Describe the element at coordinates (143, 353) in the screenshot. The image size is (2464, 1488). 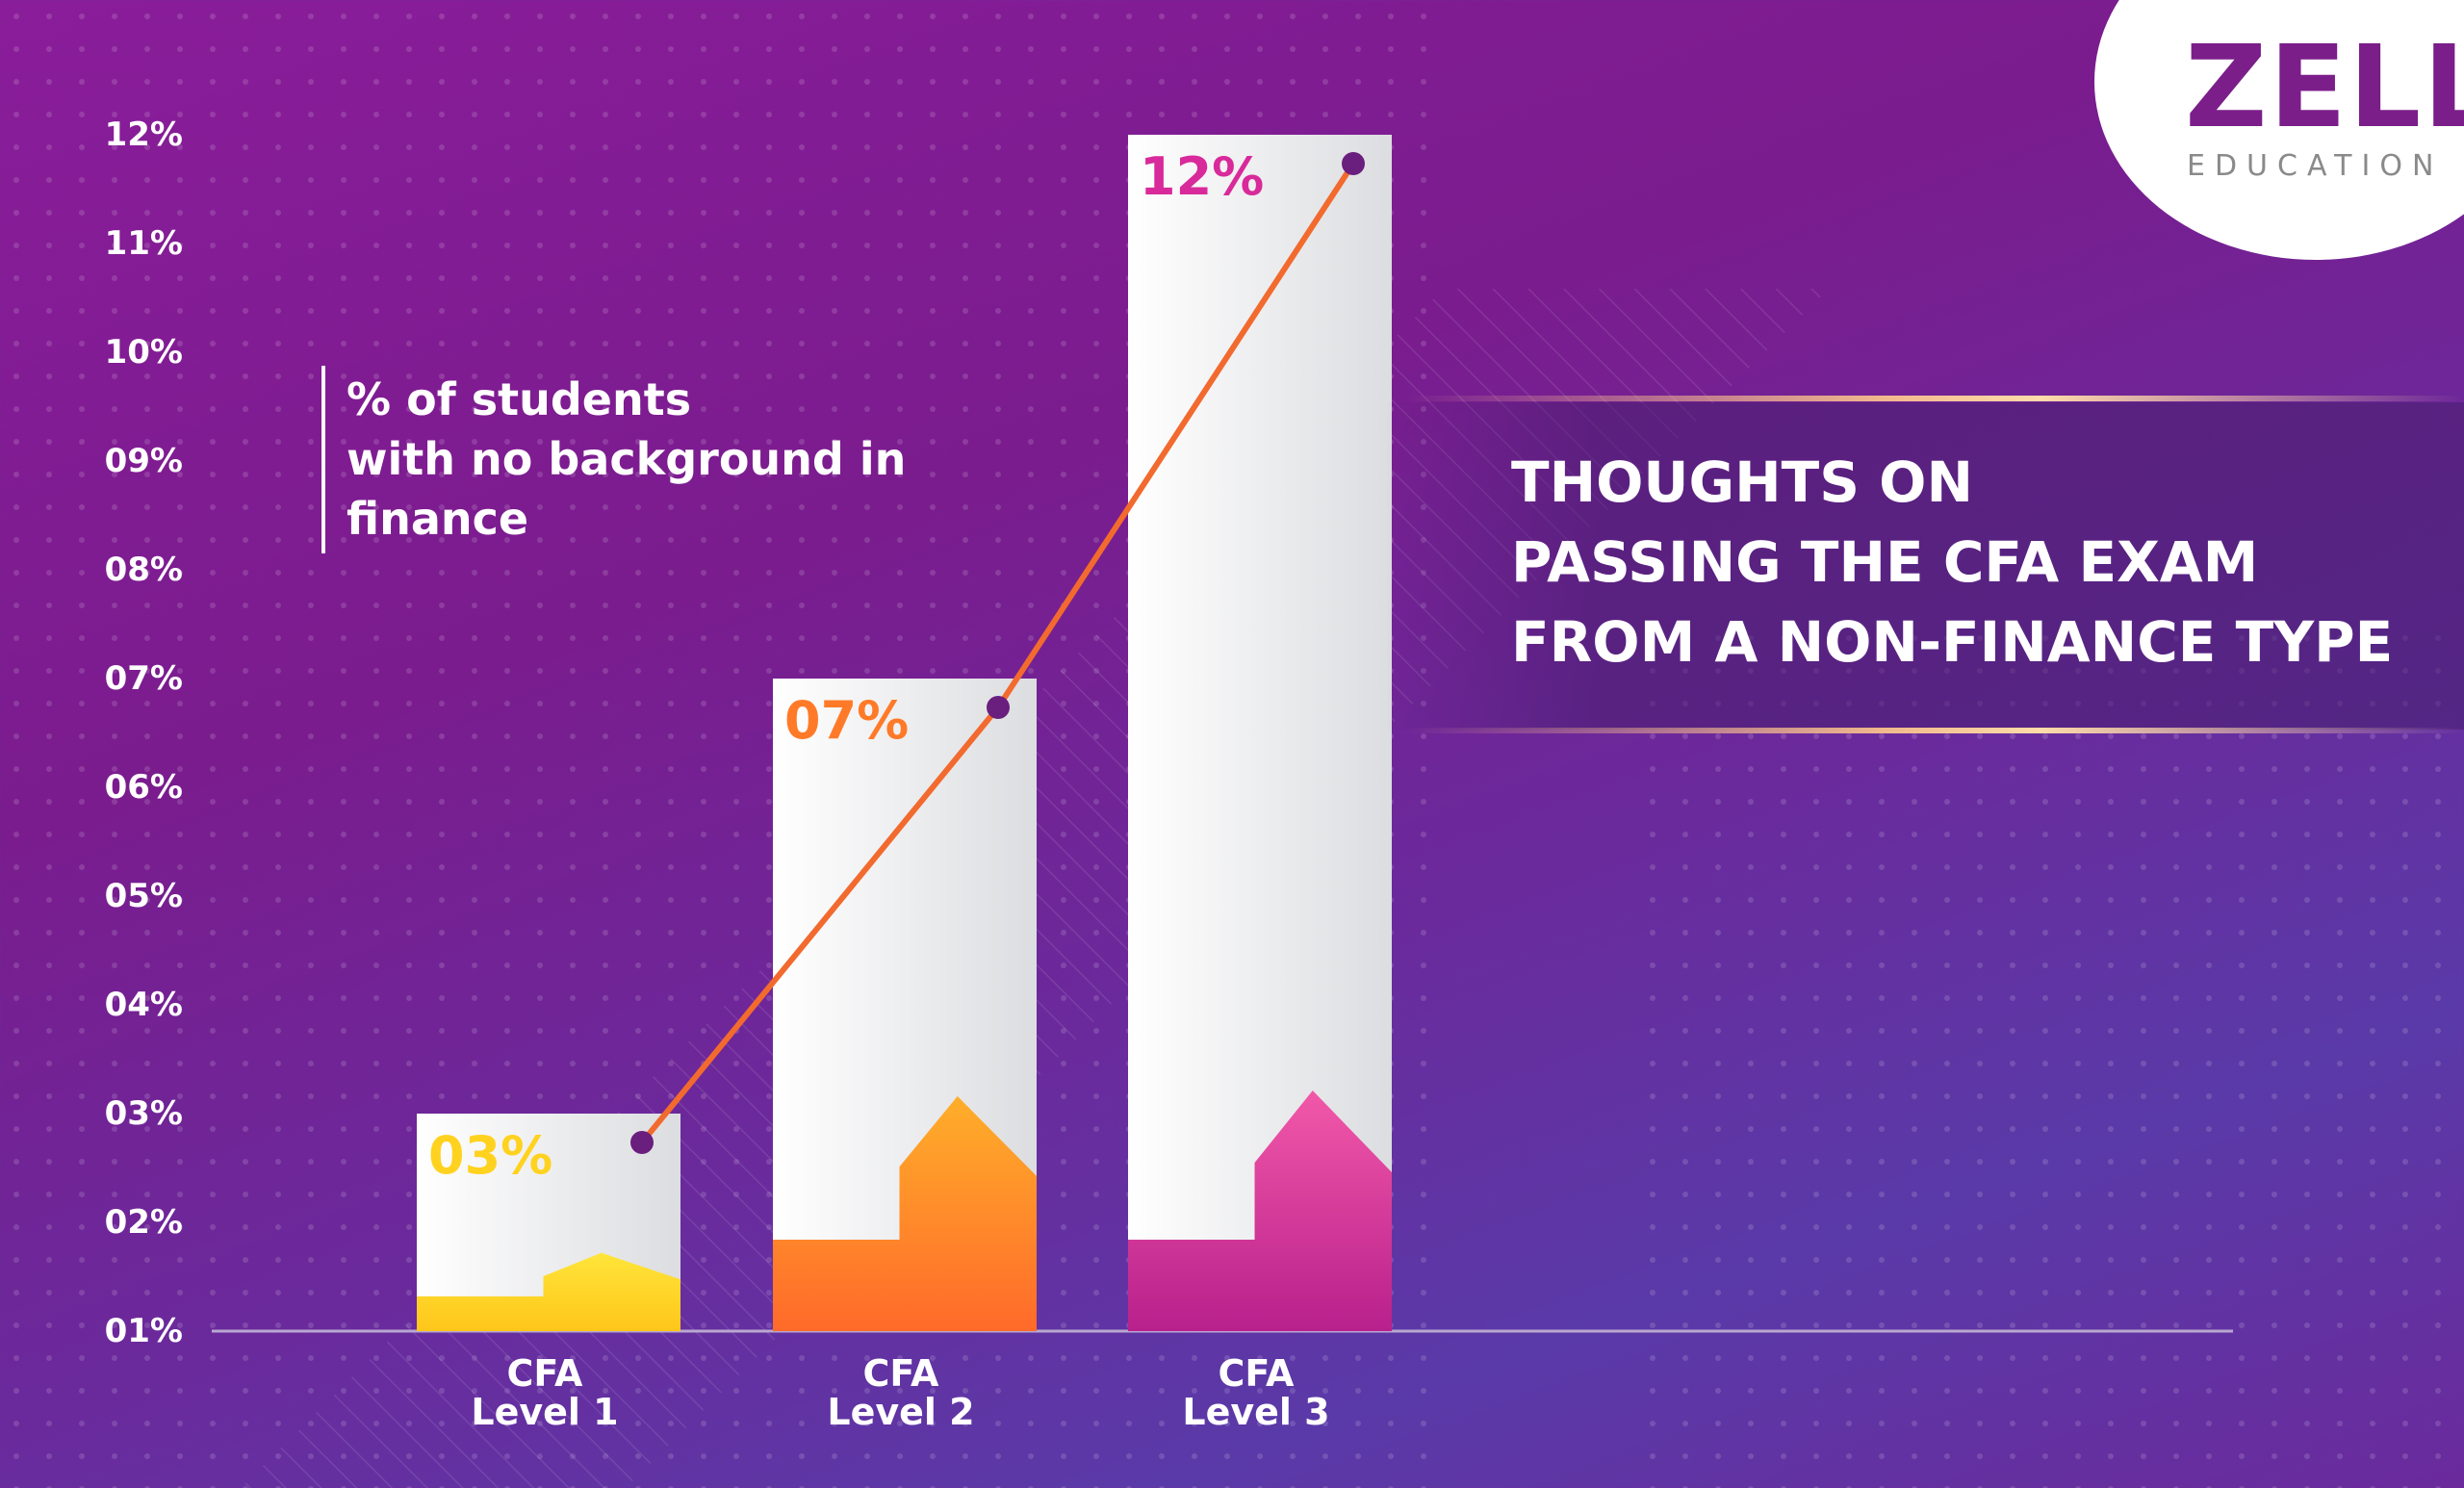
I see `y-tick-label: 10%` at that location.